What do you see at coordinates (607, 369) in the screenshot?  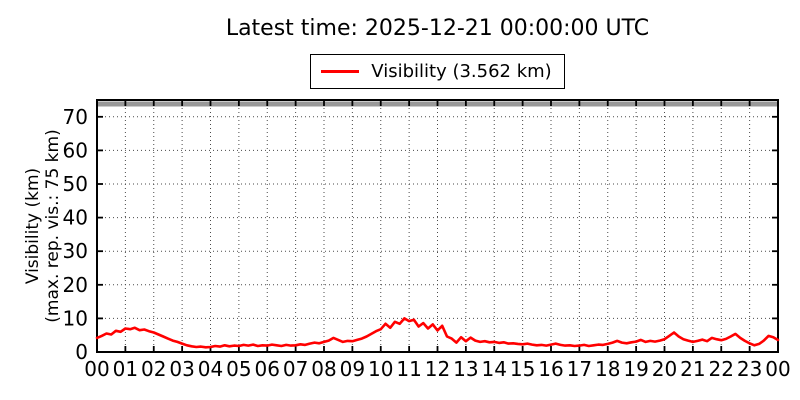 I see `x-axis-tick-label: 18` at bounding box center [607, 369].